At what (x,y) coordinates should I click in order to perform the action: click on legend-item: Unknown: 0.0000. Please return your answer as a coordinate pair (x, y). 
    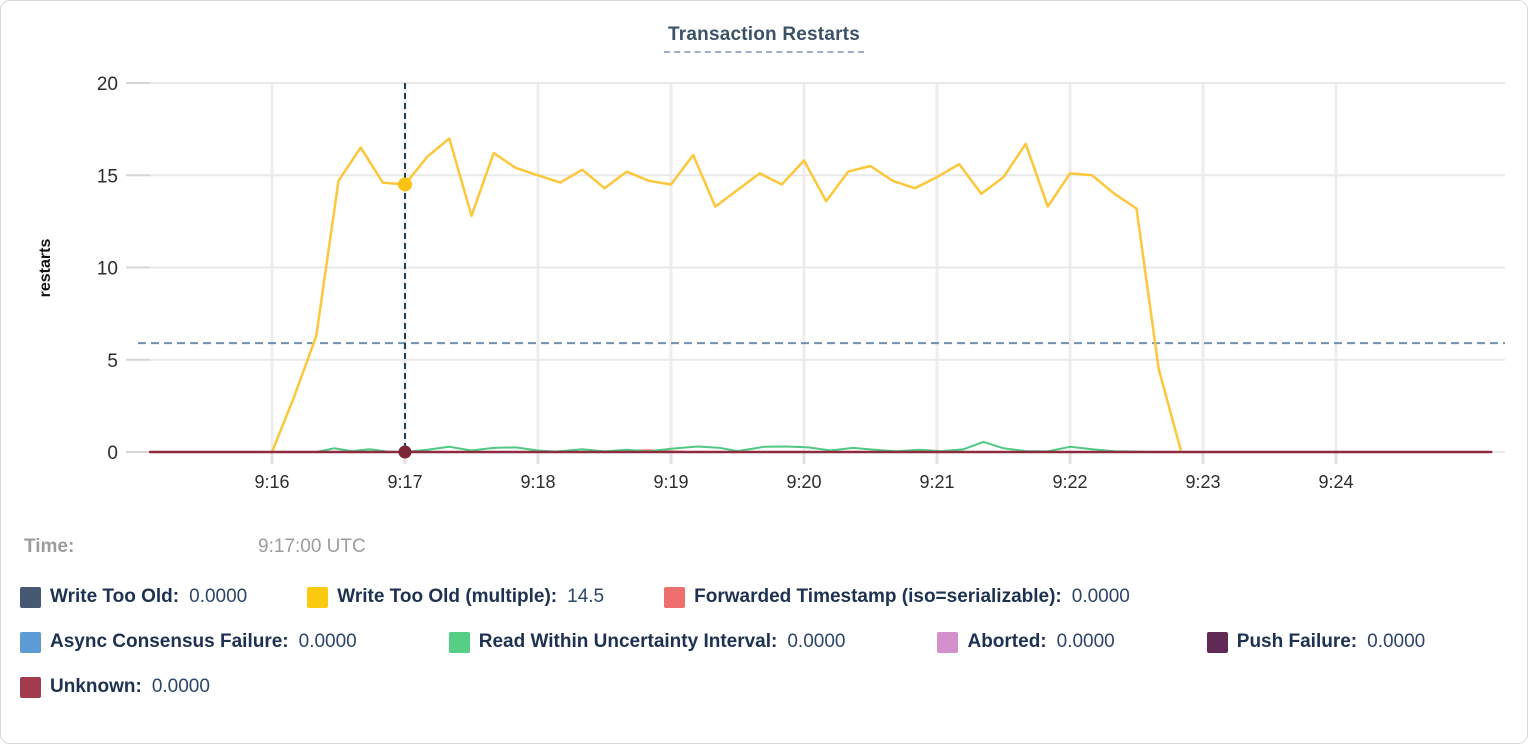
    Looking at the image, I should click on (115, 687).